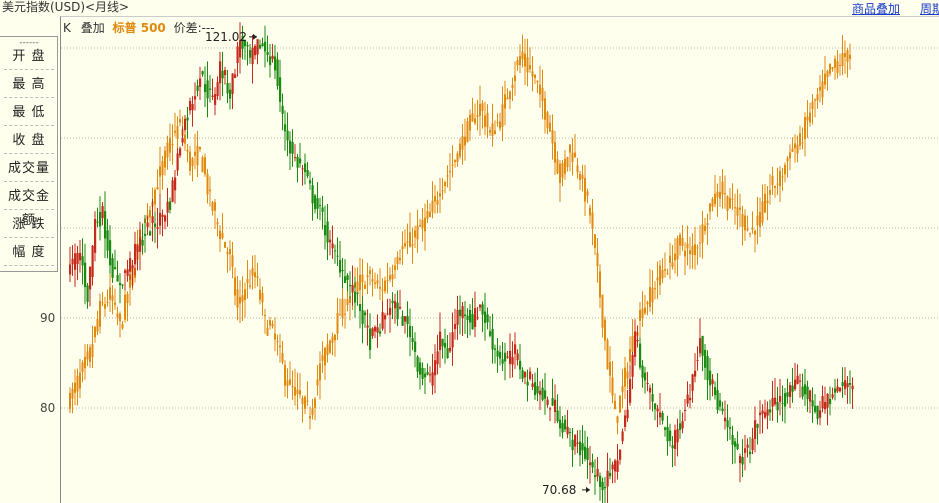 The image size is (939, 503). Describe the element at coordinates (47, 318) in the screenshot. I see `y-tick-label: 90` at that location.